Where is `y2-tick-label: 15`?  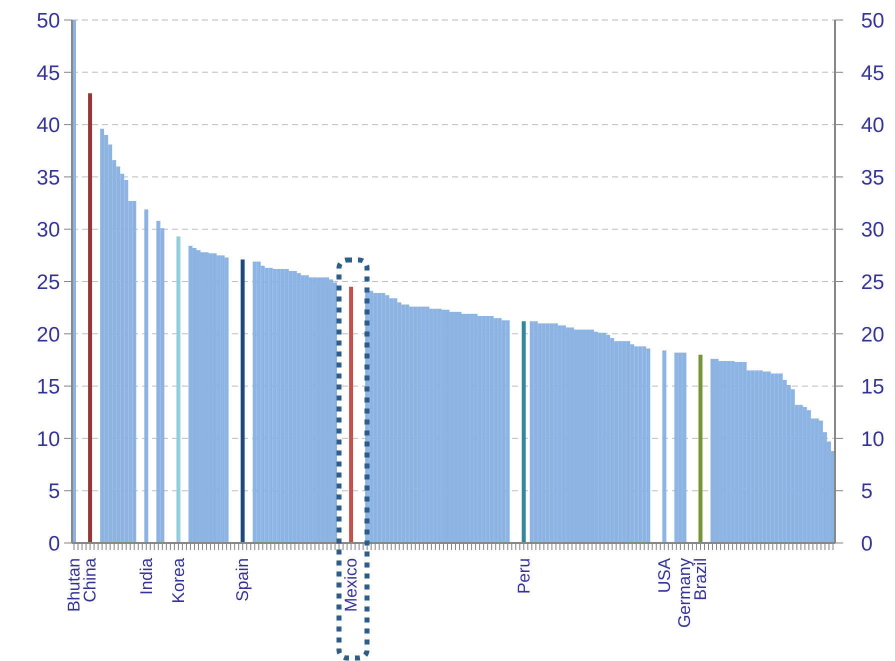 y2-tick-label: 15 is located at coordinates (872, 387).